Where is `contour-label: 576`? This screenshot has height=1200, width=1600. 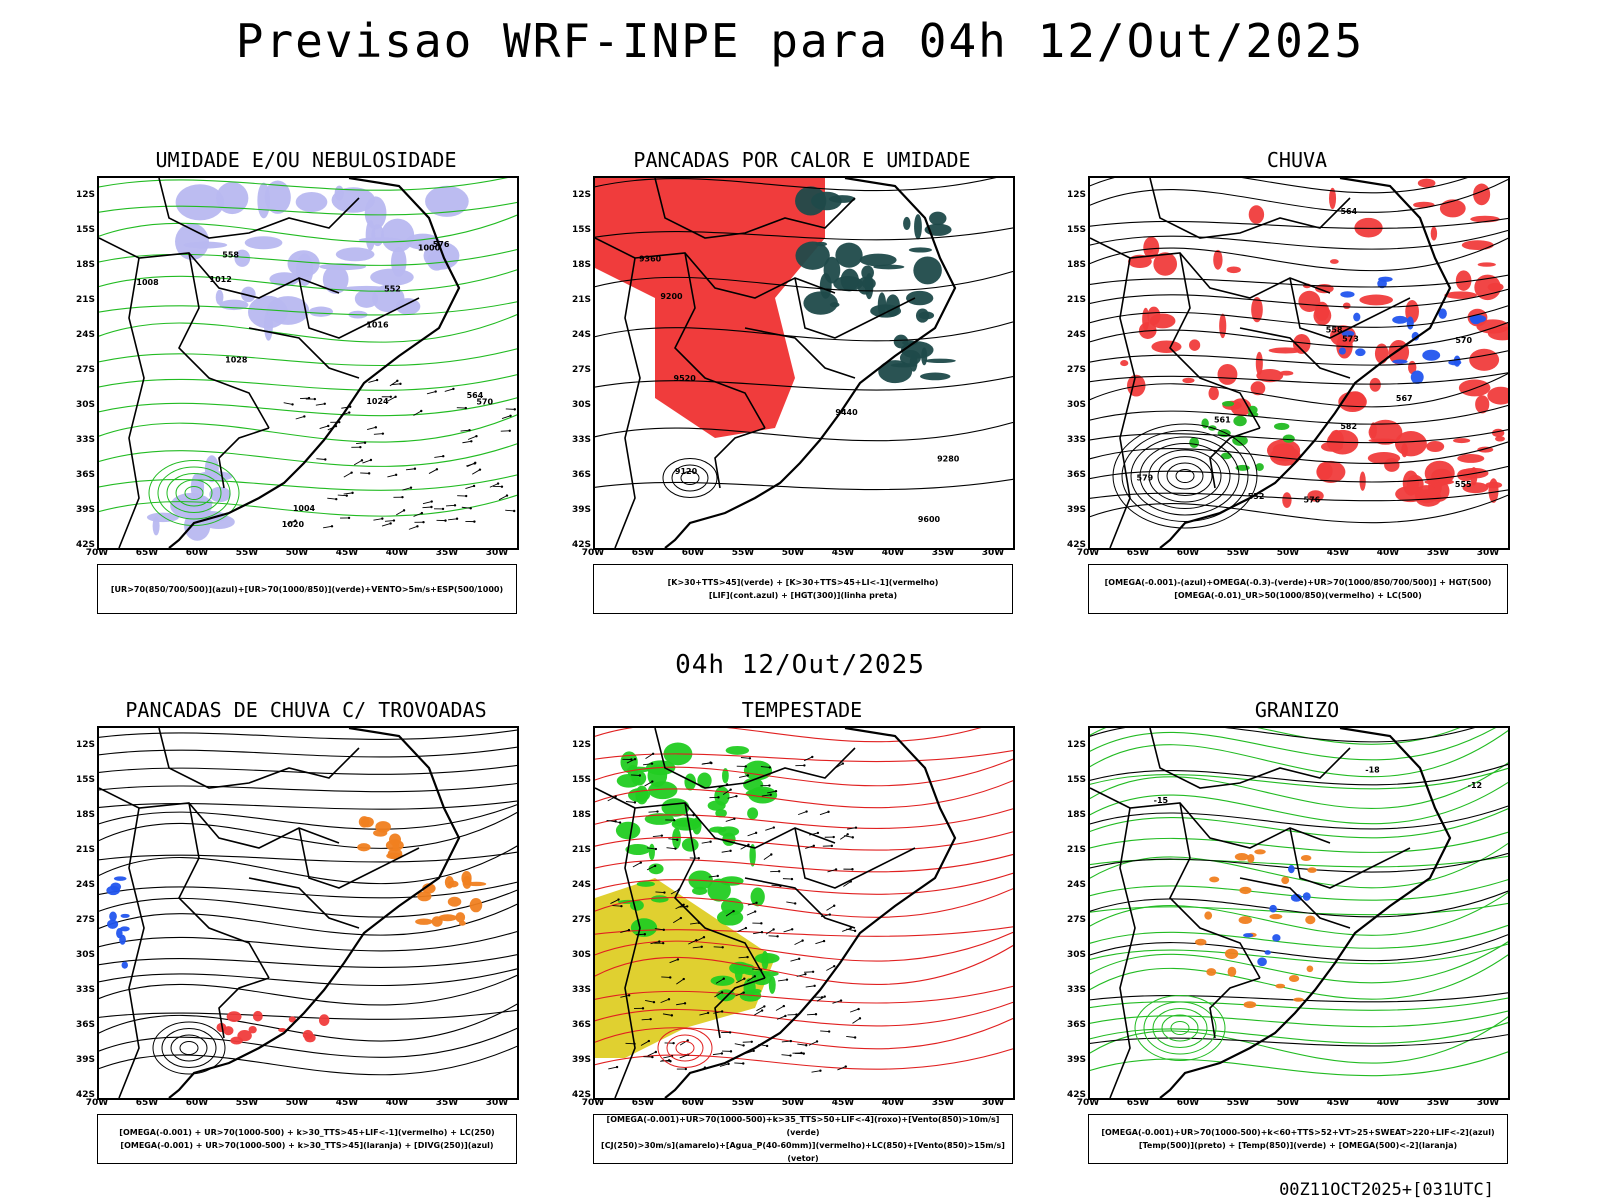
contour-label: 576 is located at coordinates (1312, 500).